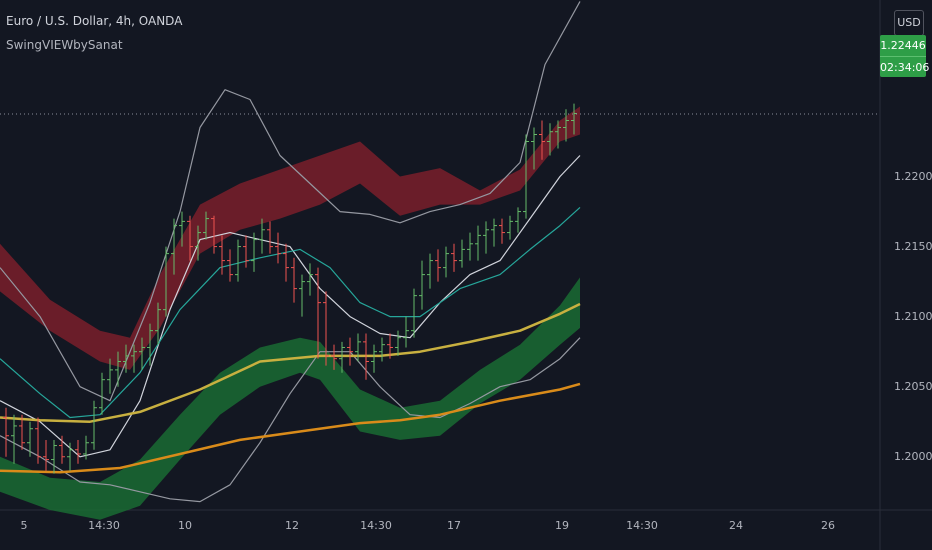 This screenshot has width=932, height=550. I want to click on x-tick-label: 12, so click(292, 525).